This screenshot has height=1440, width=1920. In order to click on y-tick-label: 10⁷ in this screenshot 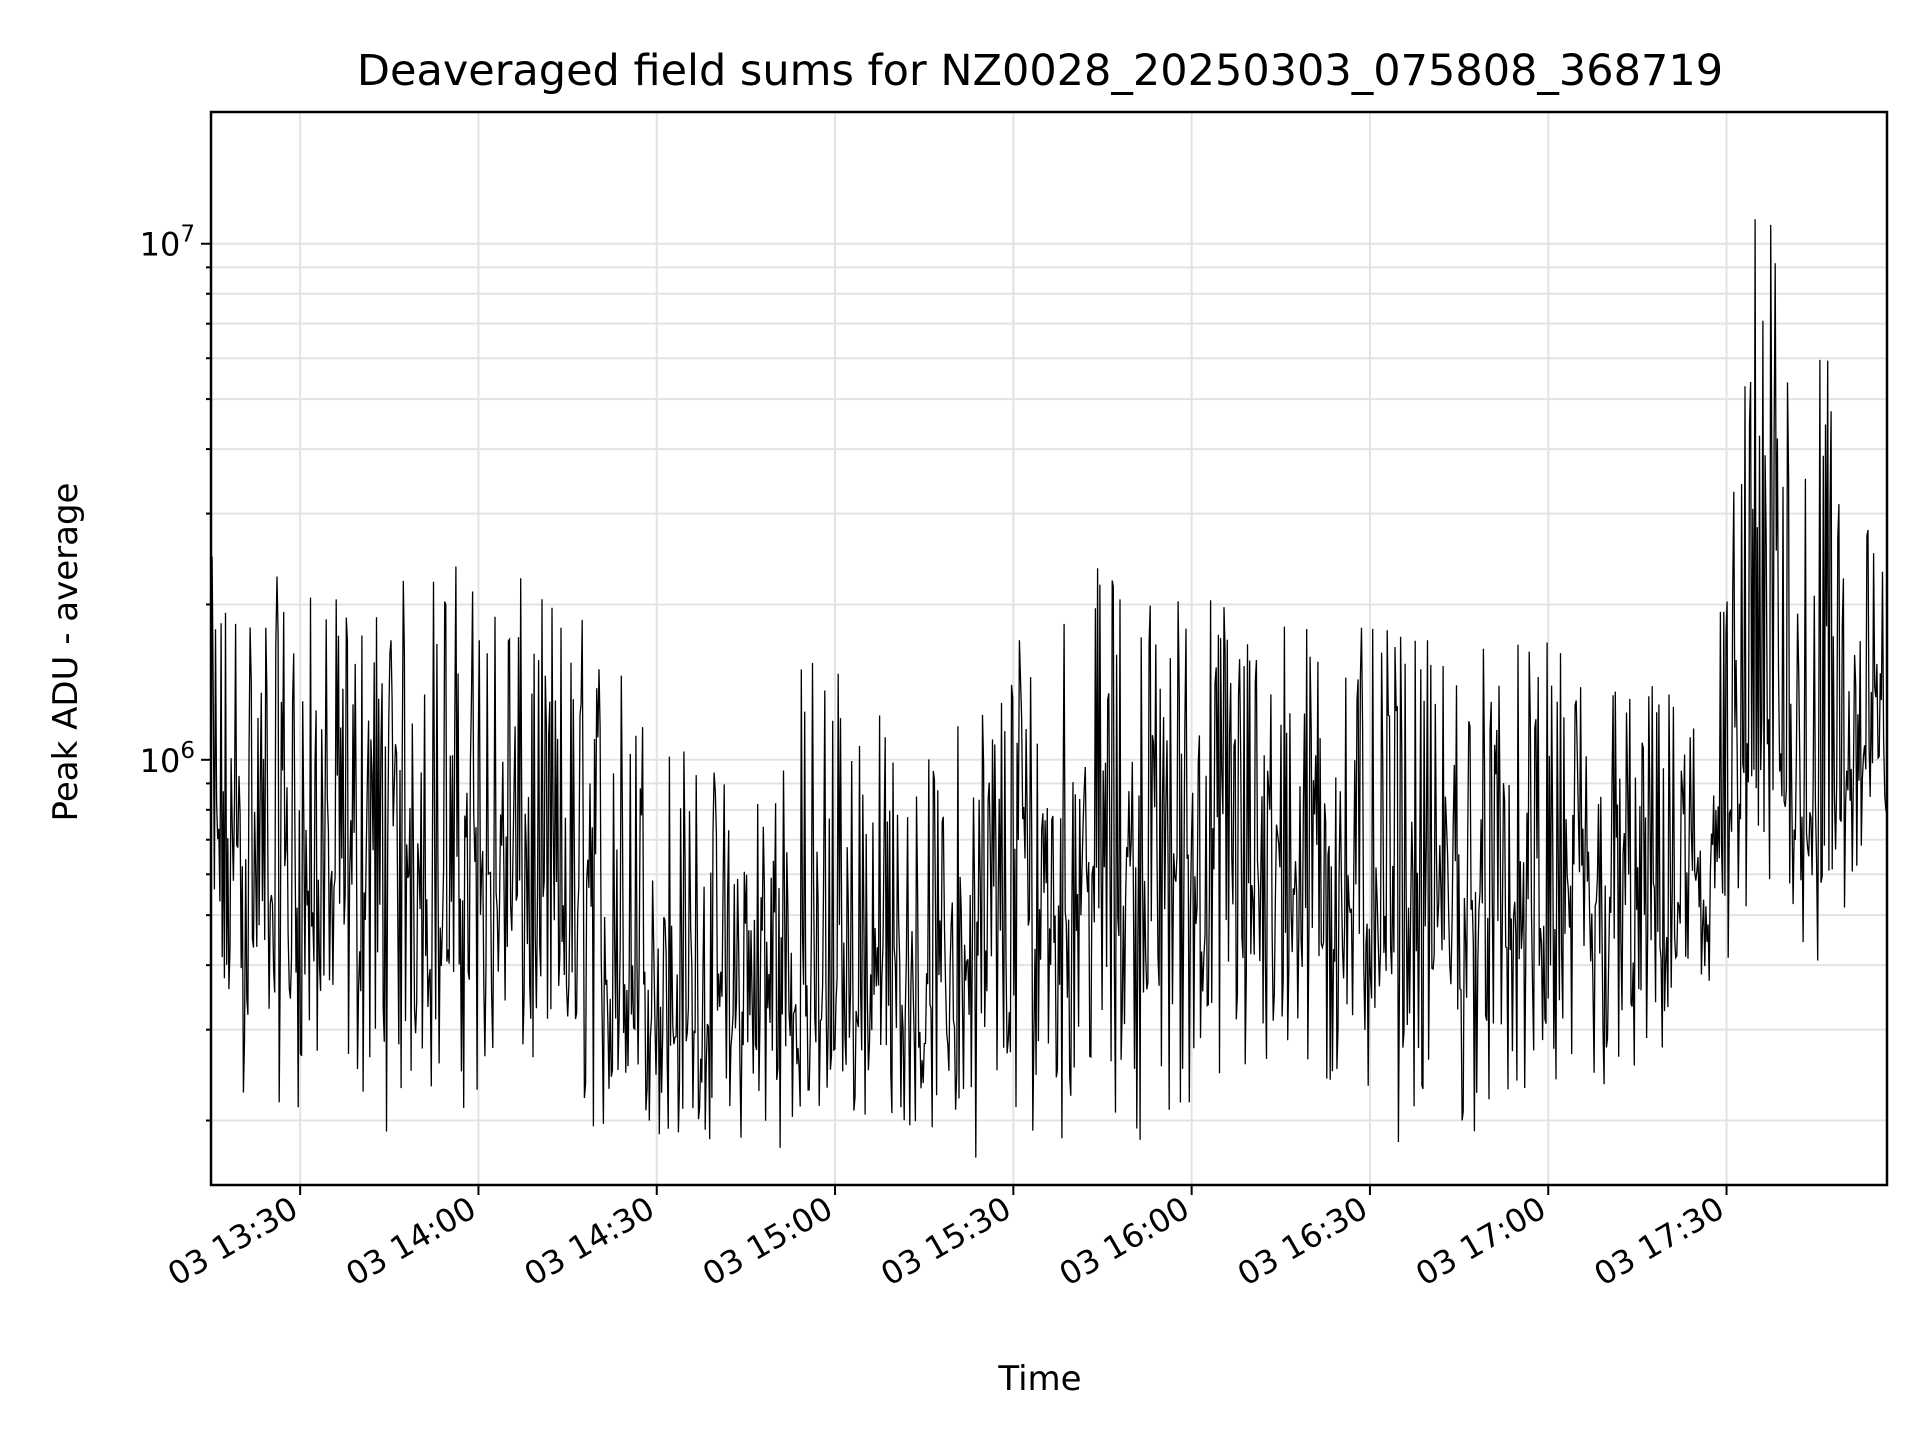, I will do `click(167, 243)`.